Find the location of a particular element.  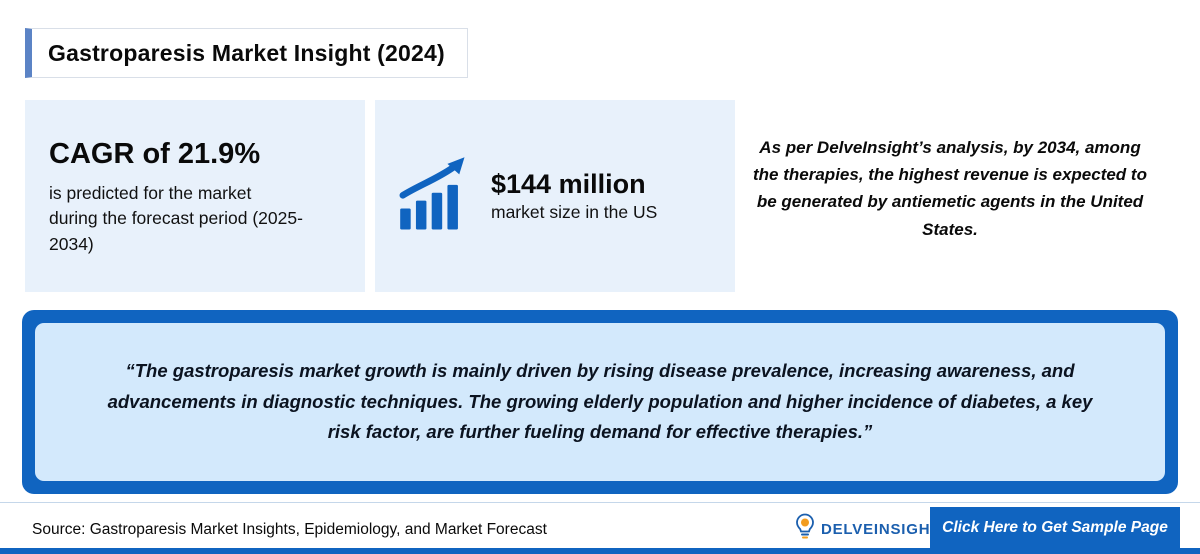

delveinsight-logo-icon is located at coordinates (805, 529).